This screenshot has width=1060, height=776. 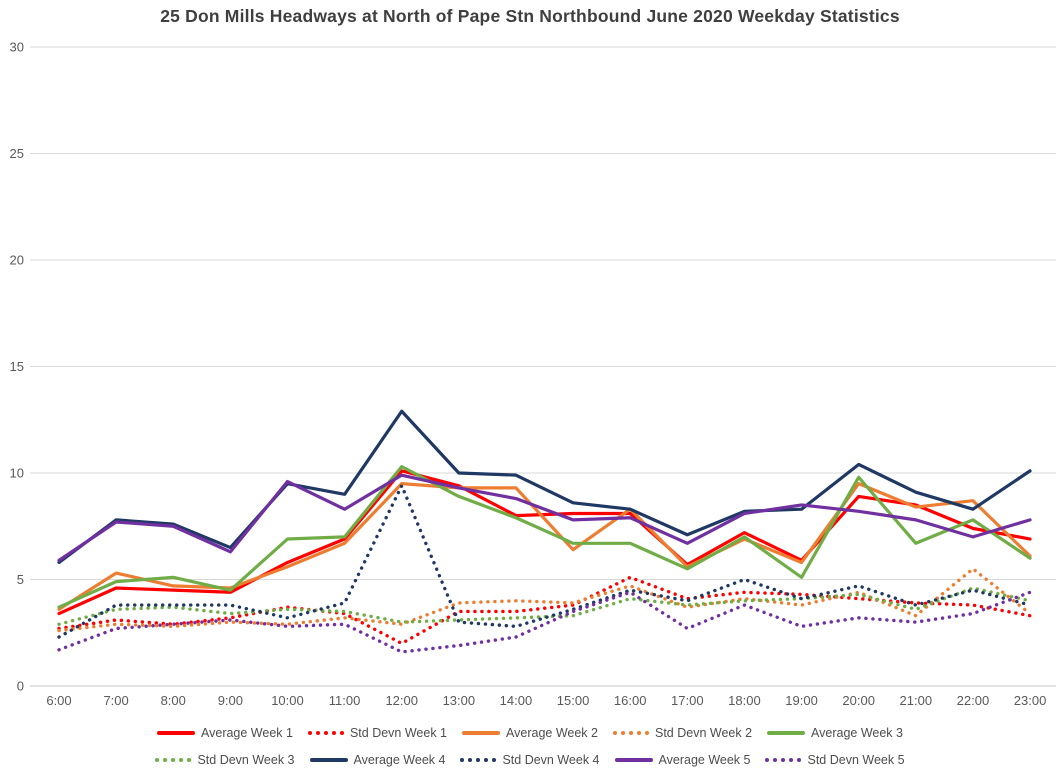 What do you see at coordinates (459, 700) in the screenshot?
I see `x-axis-tick-13:00: 13:00` at bounding box center [459, 700].